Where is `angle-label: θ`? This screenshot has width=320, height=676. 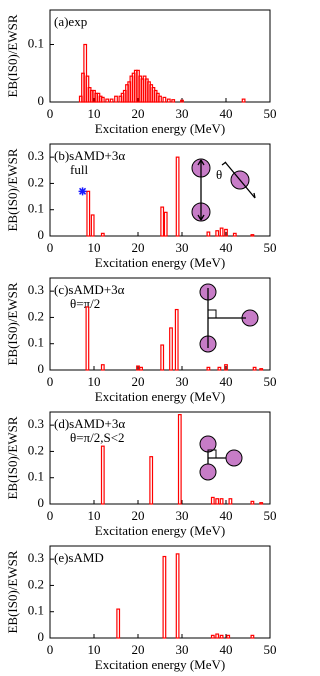 angle-label: θ is located at coordinates (219, 174).